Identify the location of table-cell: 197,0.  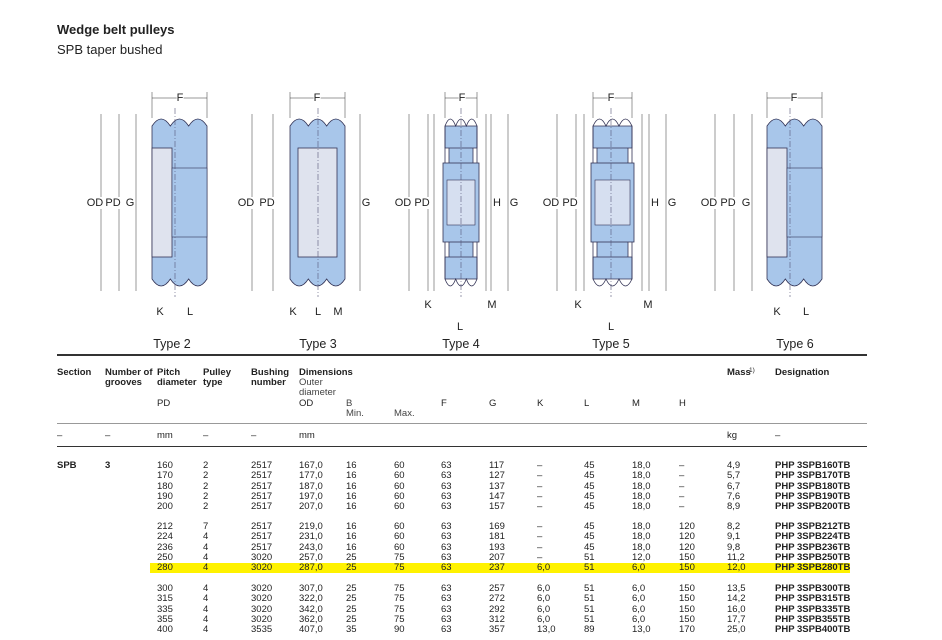
(311, 496).